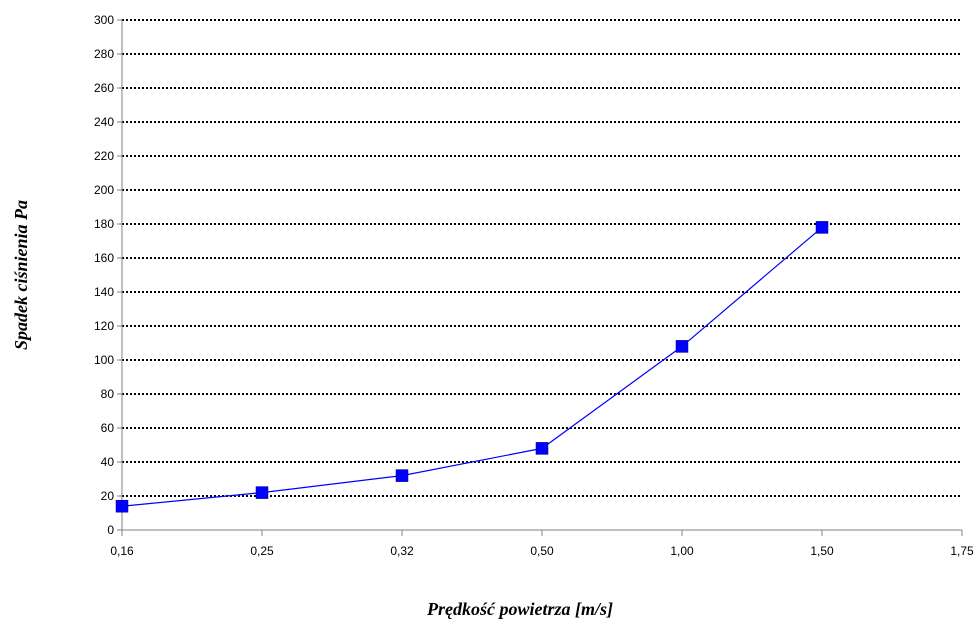 This screenshot has height=629, width=979. What do you see at coordinates (104, 54) in the screenshot?
I see `y-tick-label: 280` at bounding box center [104, 54].